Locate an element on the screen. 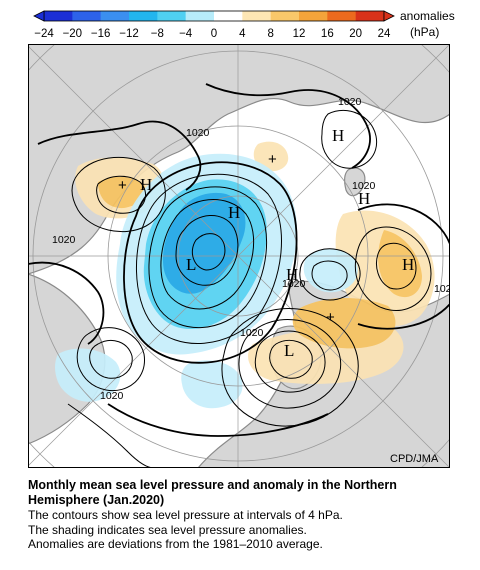 The width and height of the screenshot is (480, 570). colorbar-tick-label: 20 is located at coordinates (355, 34).